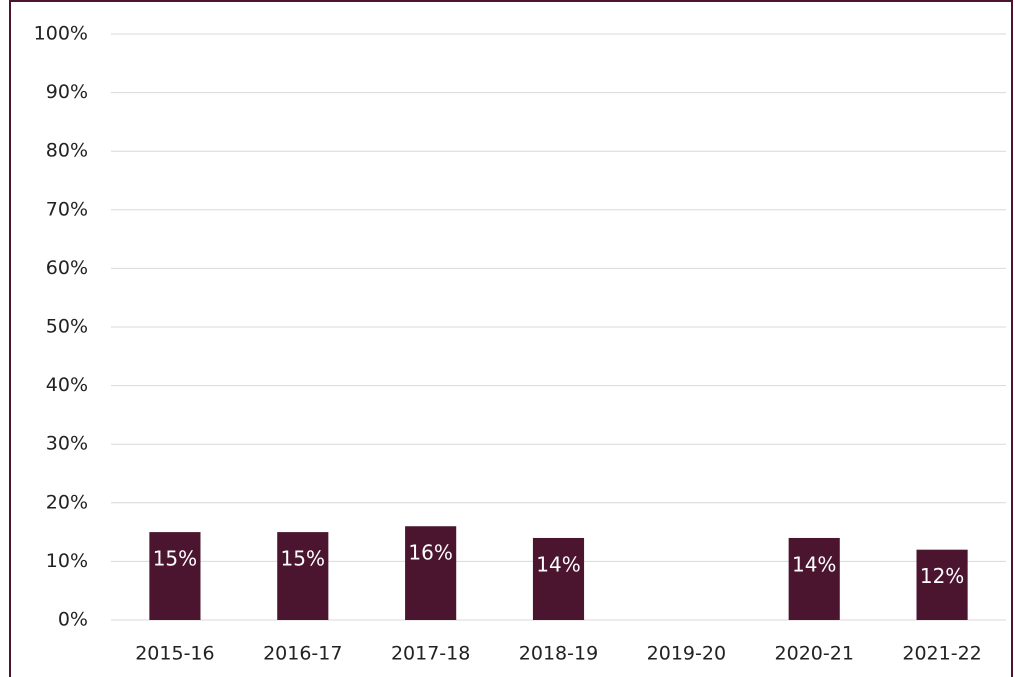 The height and width of the screenshot is (677, 1015). Describe the element at coordinates (67, 327) in the screenshot. I see `y-tick-label: 50%` at that location.